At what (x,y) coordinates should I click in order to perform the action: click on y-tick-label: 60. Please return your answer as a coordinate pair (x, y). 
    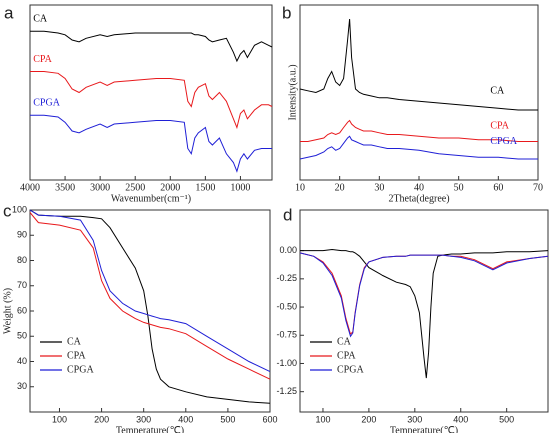
    Looking at the image, I should click on (22, 310).